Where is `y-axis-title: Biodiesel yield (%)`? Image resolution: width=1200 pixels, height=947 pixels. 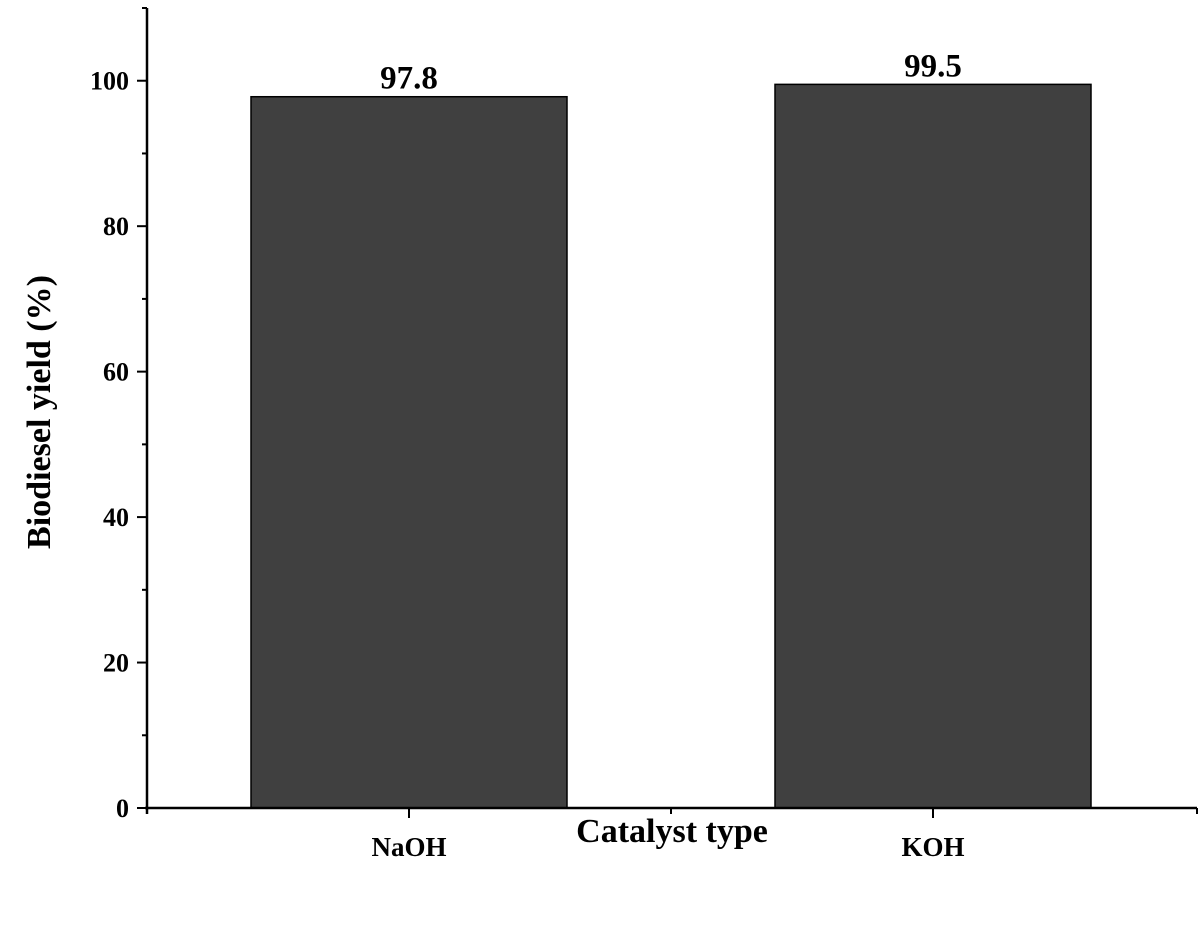 y-axis-title: Biodiesel yield (%) is located at coordinates (39, 412).